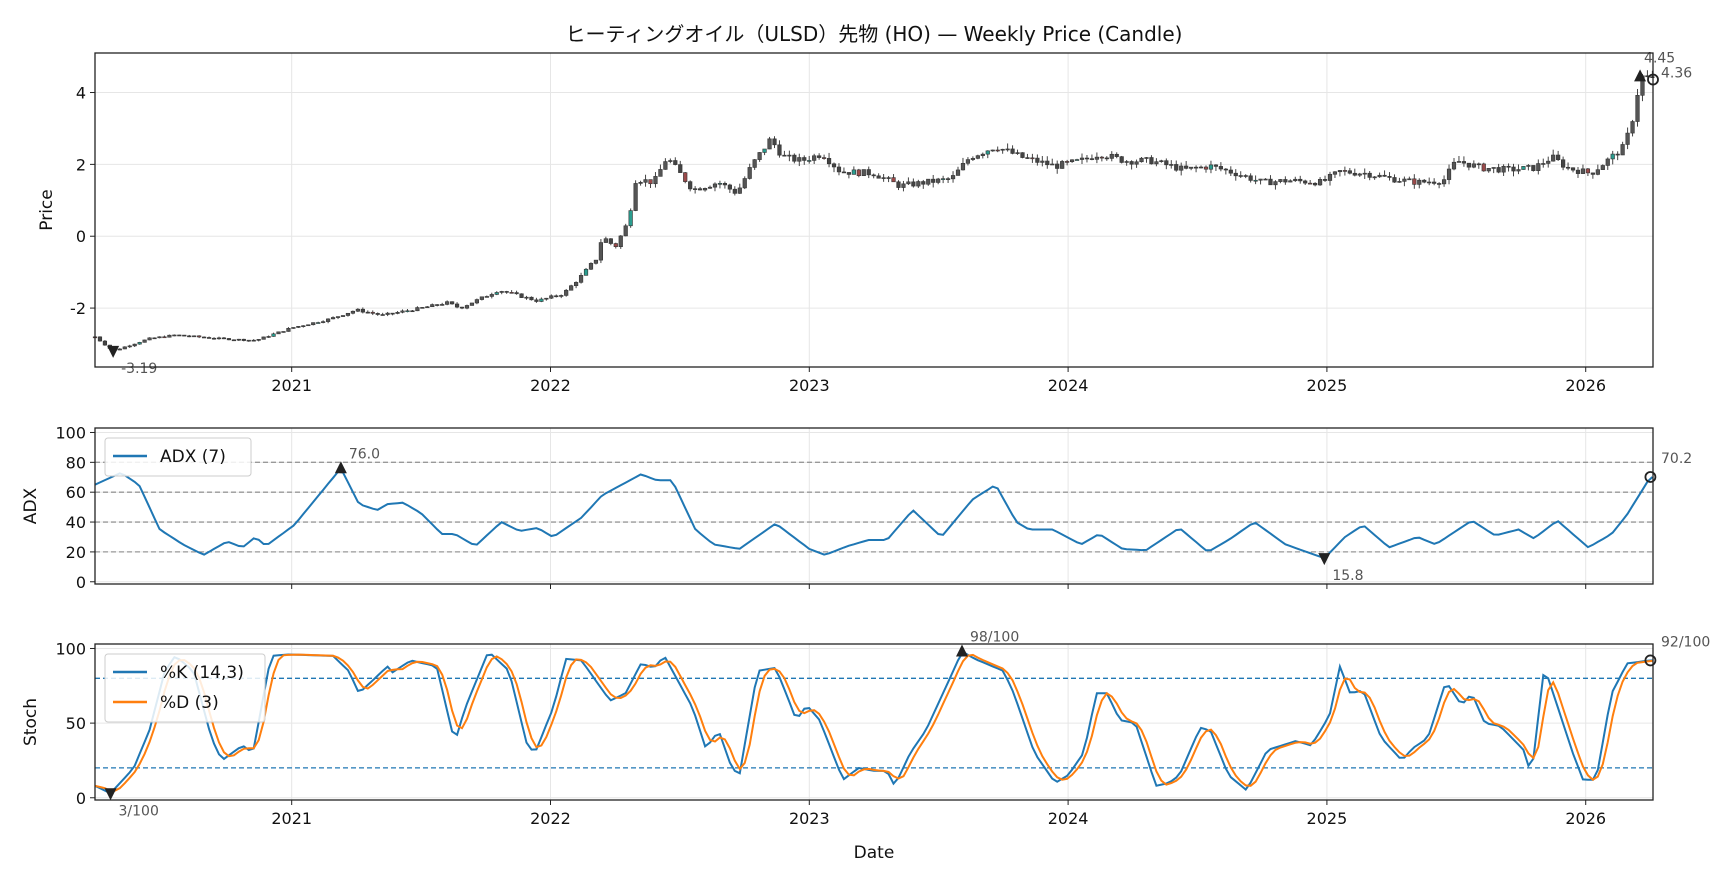 This screenshot has height=878, width=1728. Describe the element at coordinates (76, 492) in the screenshot. I see `y-tick-label: 60` at that location.